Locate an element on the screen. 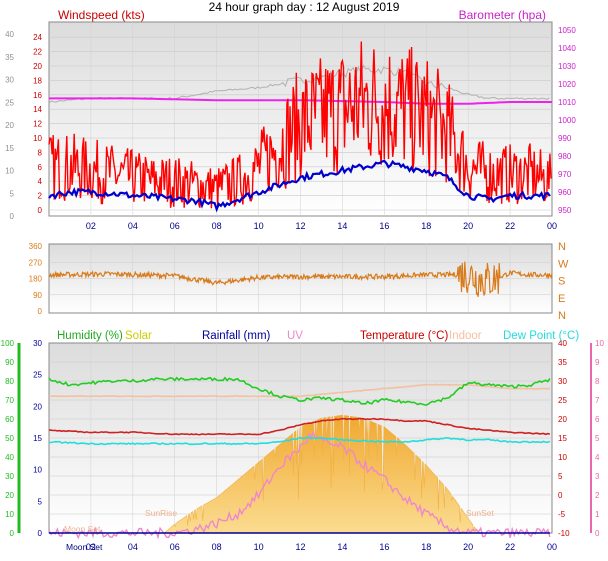  wind-x-tick: 20 is located at coordinates (468, 226).